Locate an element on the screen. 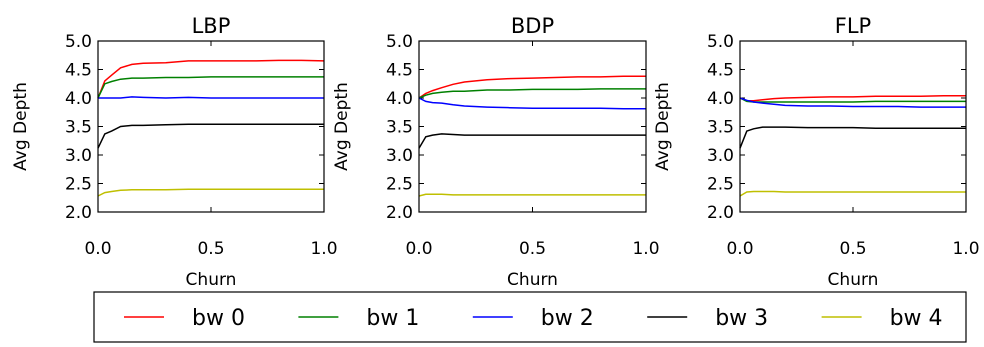  legend-label: bw 4 is located at coordinates (916, 318).